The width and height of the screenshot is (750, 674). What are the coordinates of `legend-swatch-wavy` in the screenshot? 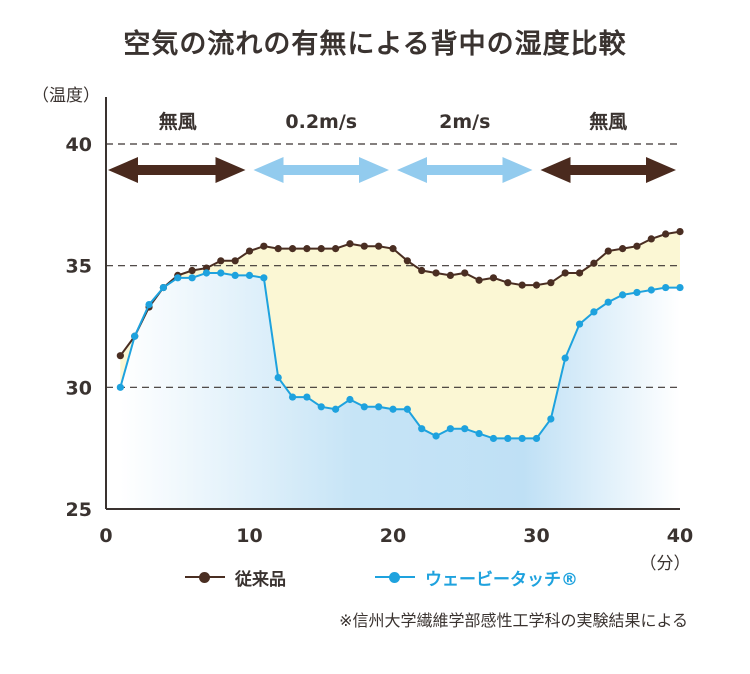 It's located at (395, 577).